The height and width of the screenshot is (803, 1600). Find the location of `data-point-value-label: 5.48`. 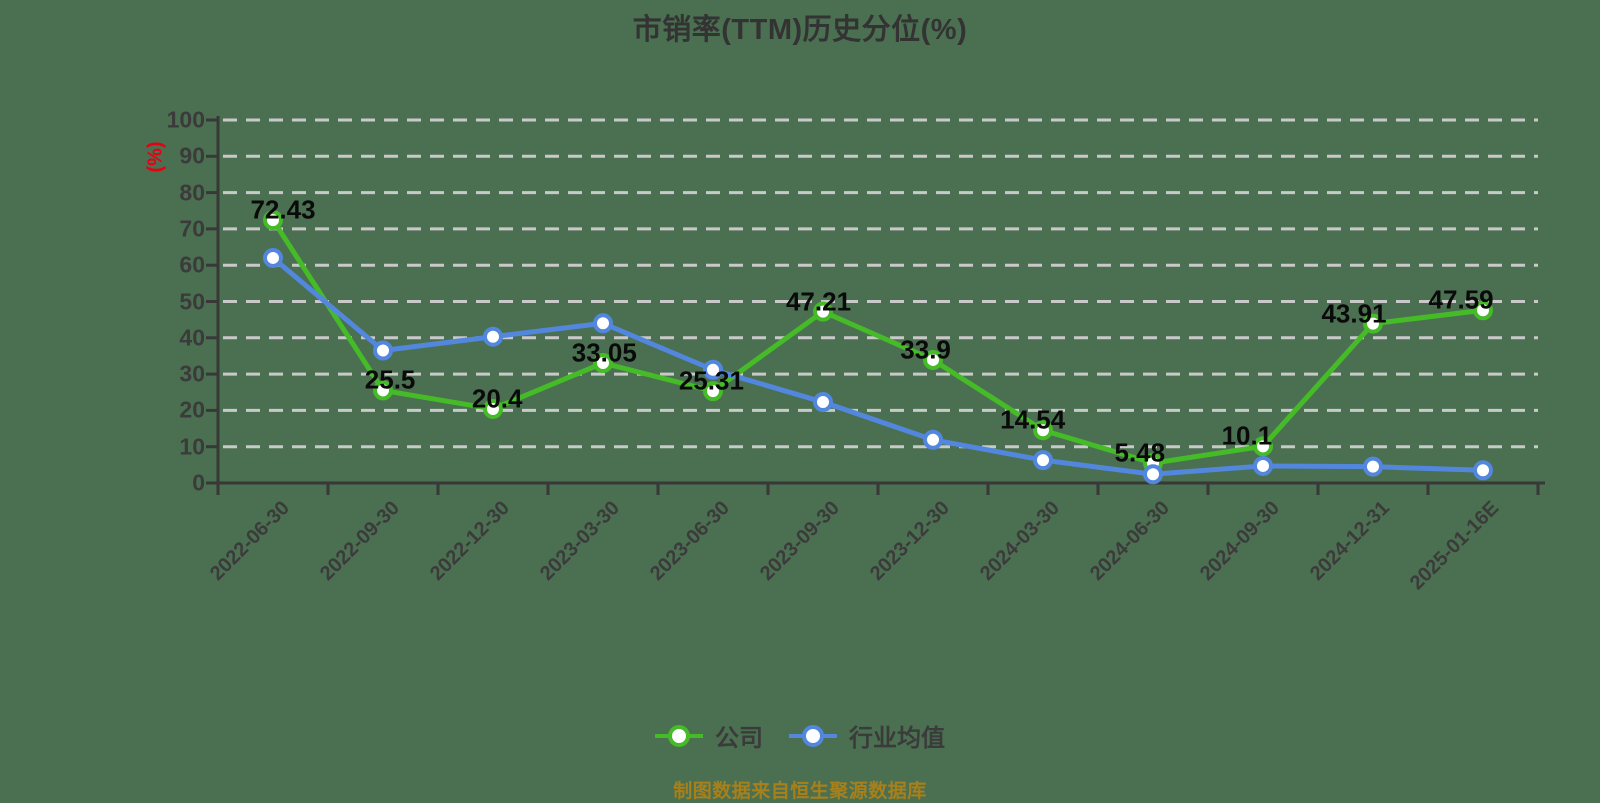

data-point-value-label: 5.48 is located at coordinates (1140, 452).